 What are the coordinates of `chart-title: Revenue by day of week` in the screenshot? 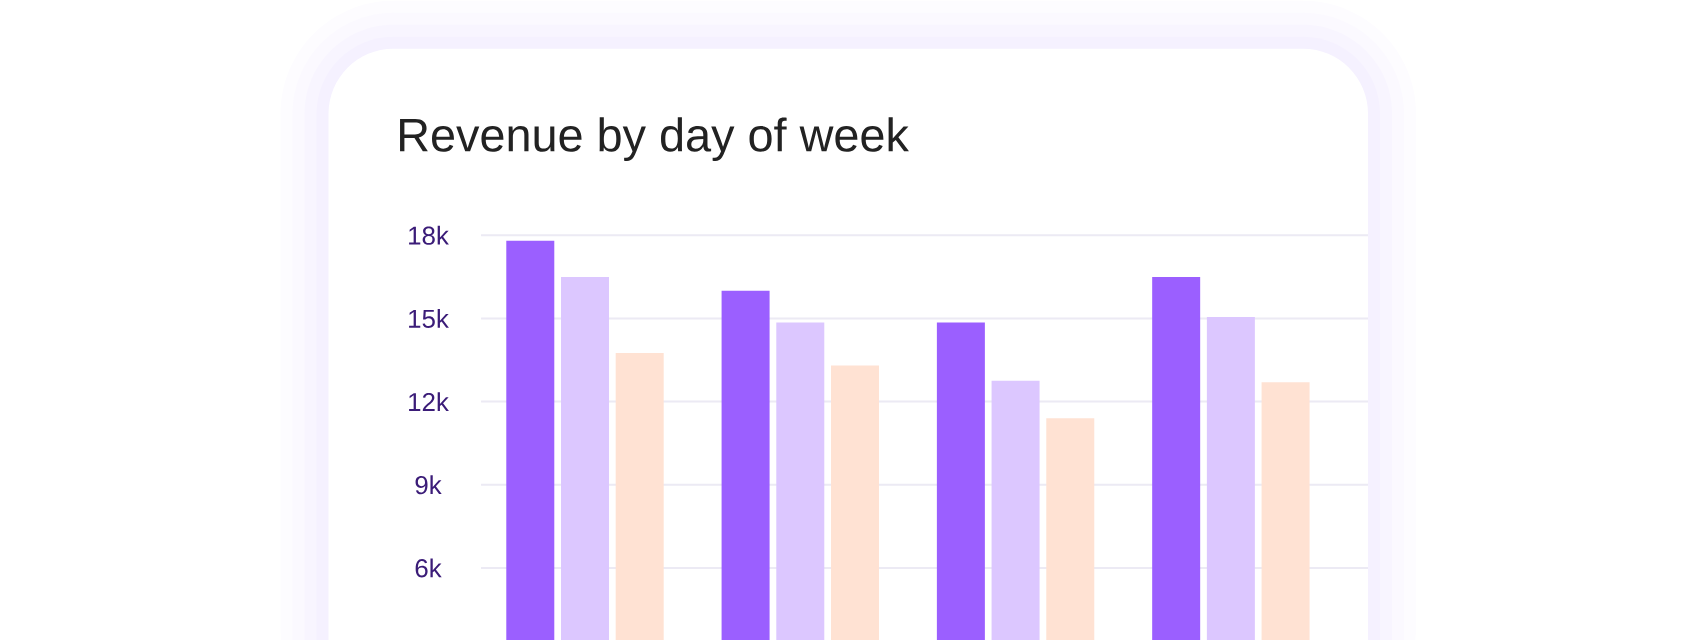 It's located at (654, 139).